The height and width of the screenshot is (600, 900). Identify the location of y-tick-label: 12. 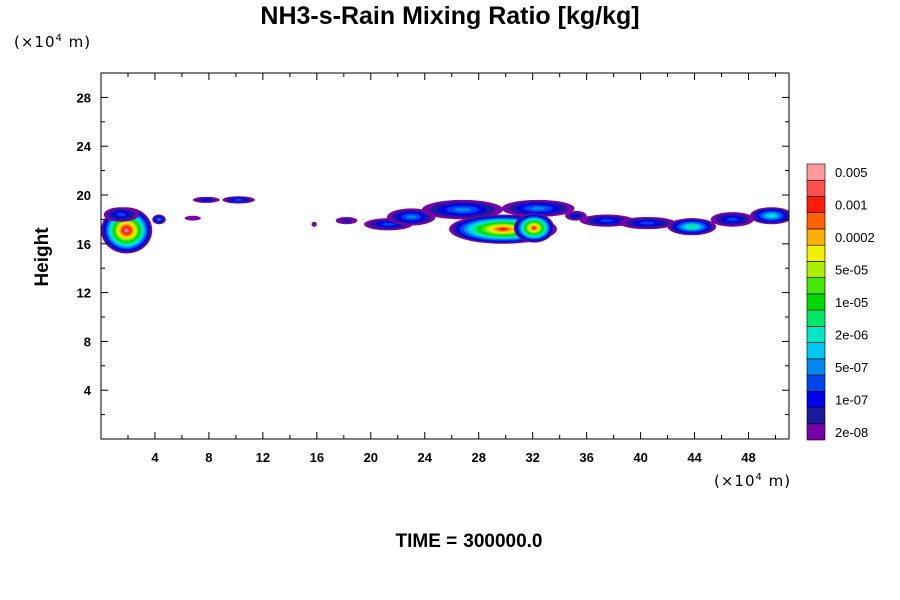
(84, 293).